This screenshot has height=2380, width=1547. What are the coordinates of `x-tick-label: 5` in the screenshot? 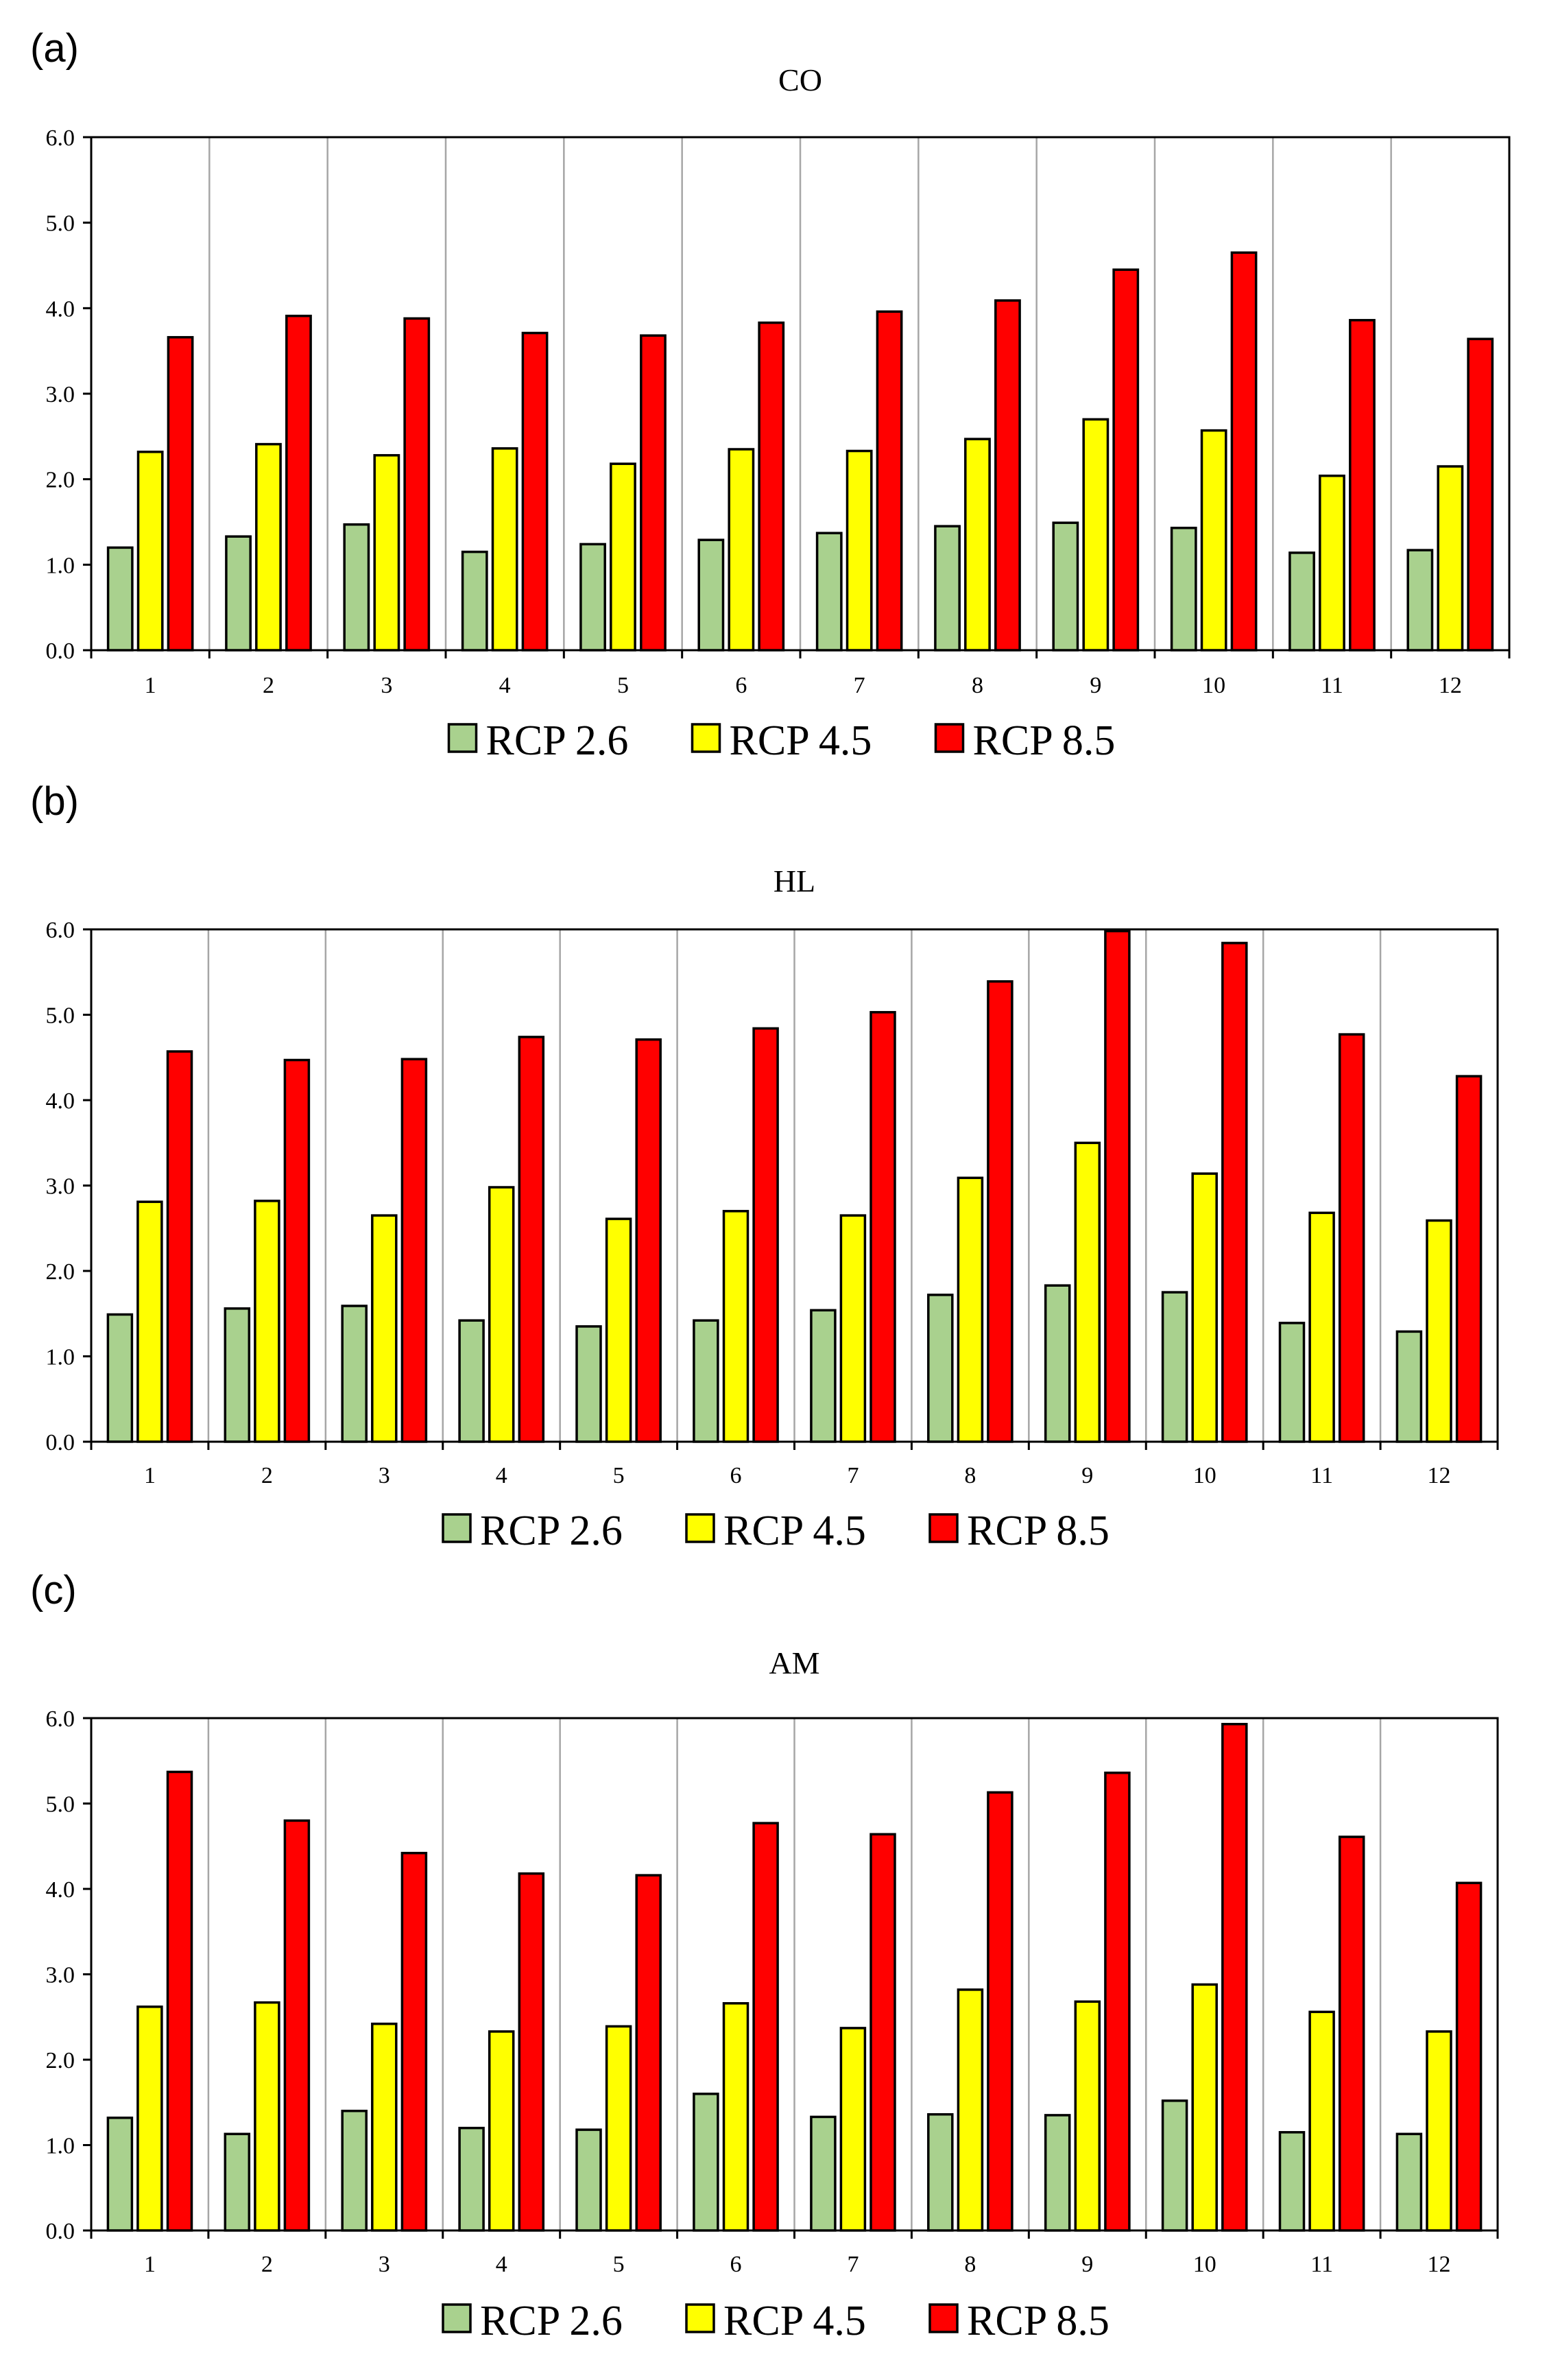 It's located at (623, 685).